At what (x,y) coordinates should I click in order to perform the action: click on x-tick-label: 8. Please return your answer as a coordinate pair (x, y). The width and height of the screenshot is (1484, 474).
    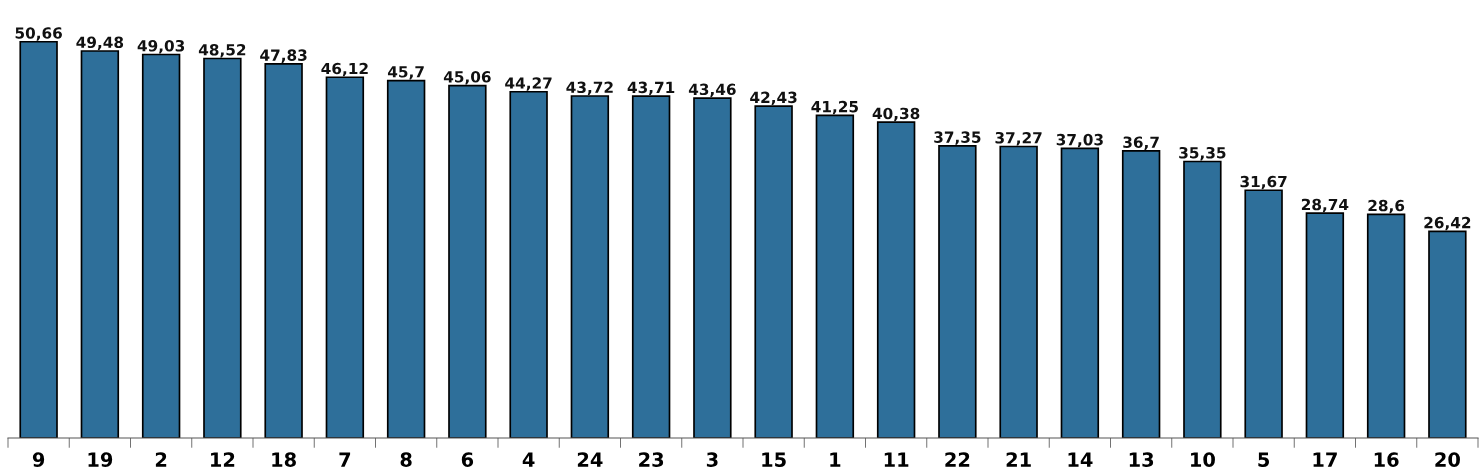
    Looking at the image, I should click on (406, 459).